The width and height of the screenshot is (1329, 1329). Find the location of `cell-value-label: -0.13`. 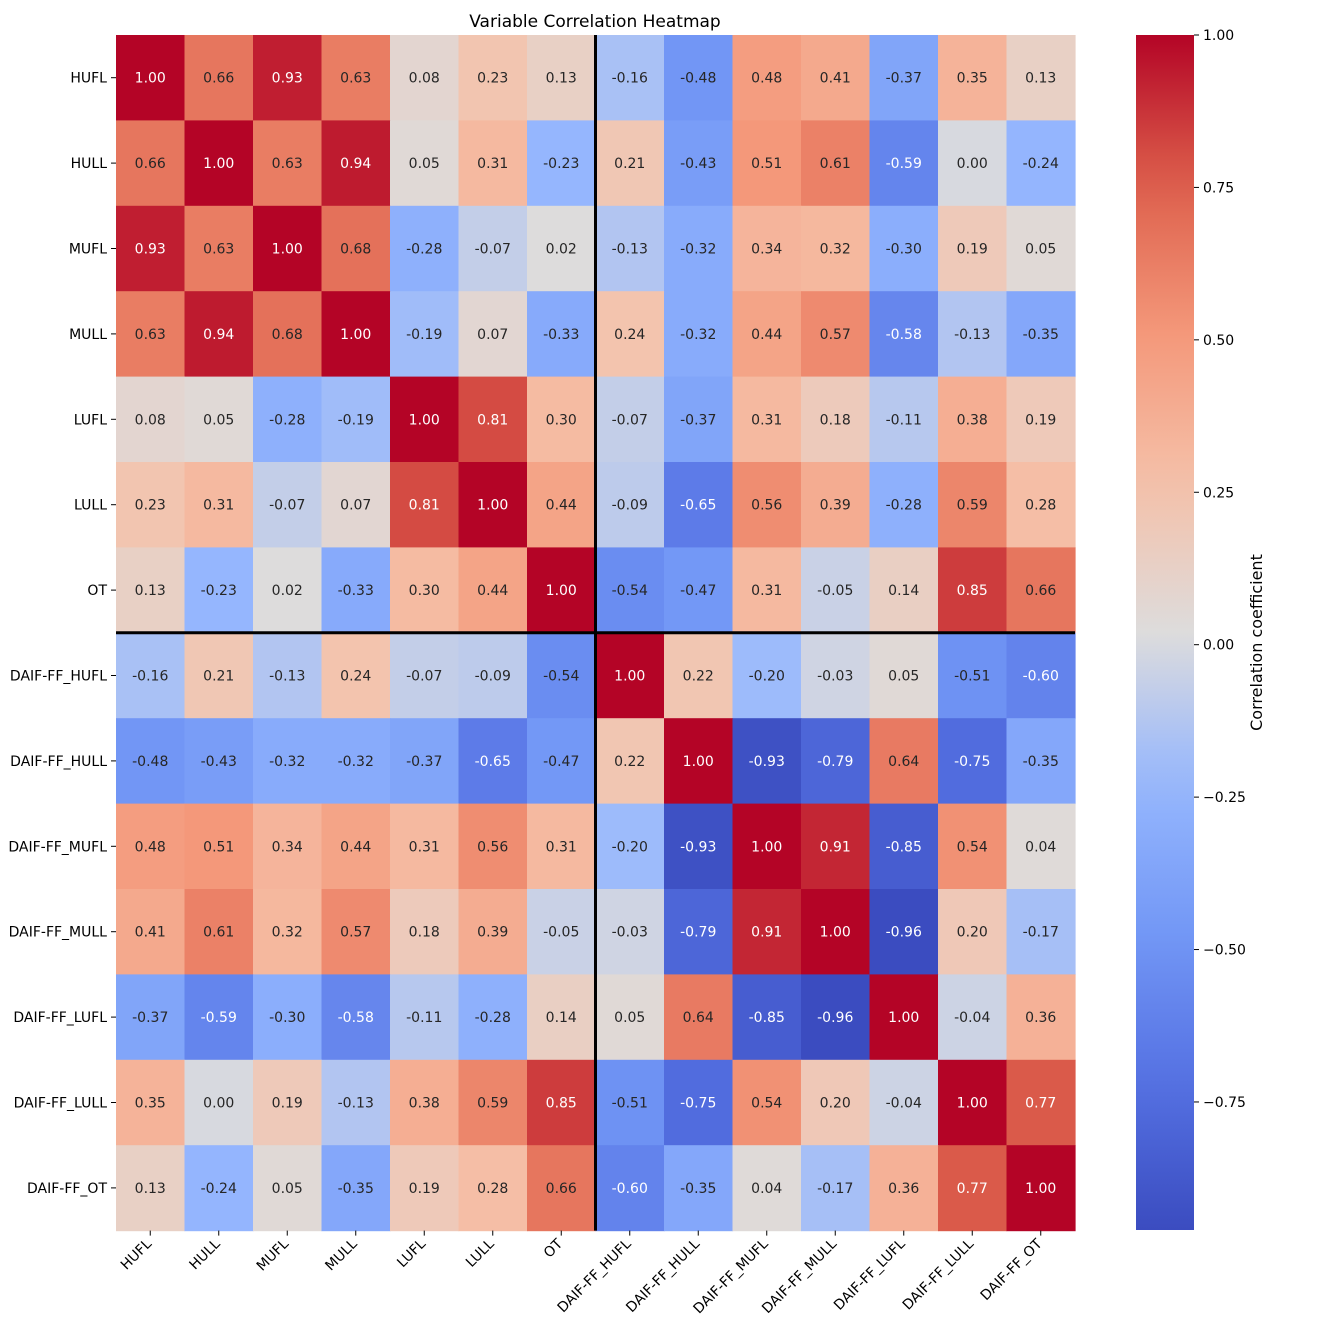

cell-value-label: -0.13 is located at coordinates (630, 250).